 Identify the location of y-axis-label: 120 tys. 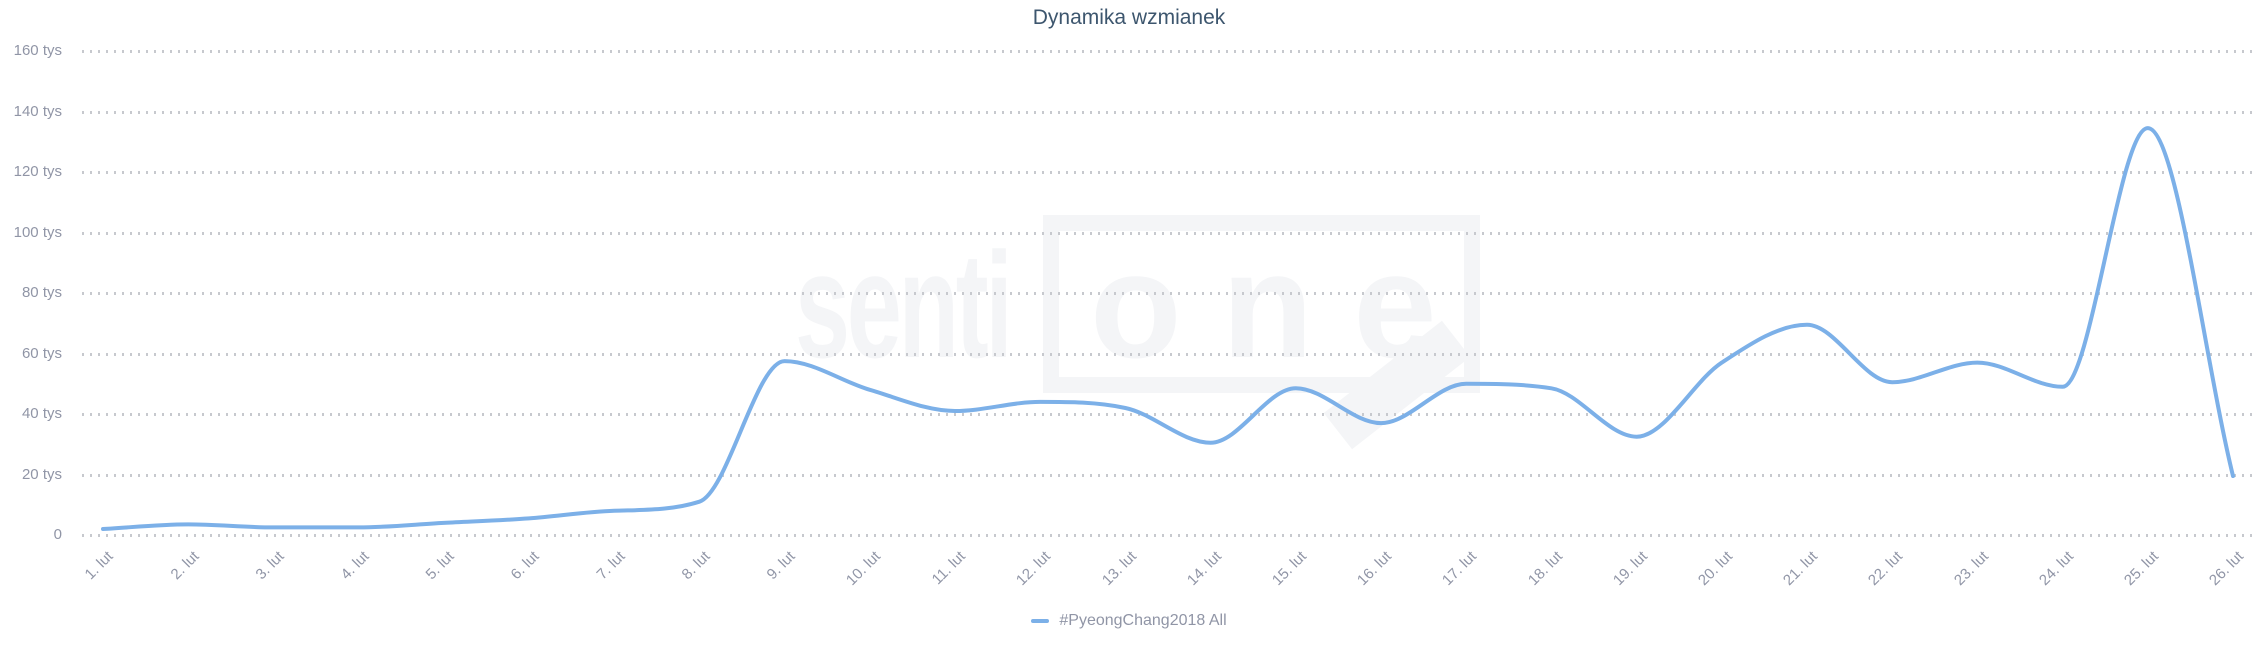
(37, 171).